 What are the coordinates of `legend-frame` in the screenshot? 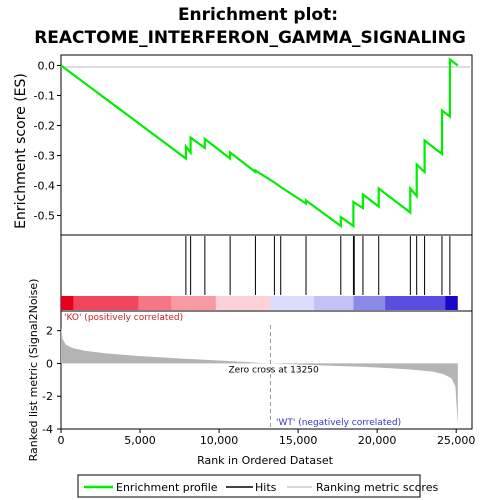 It's located at (249, 486).